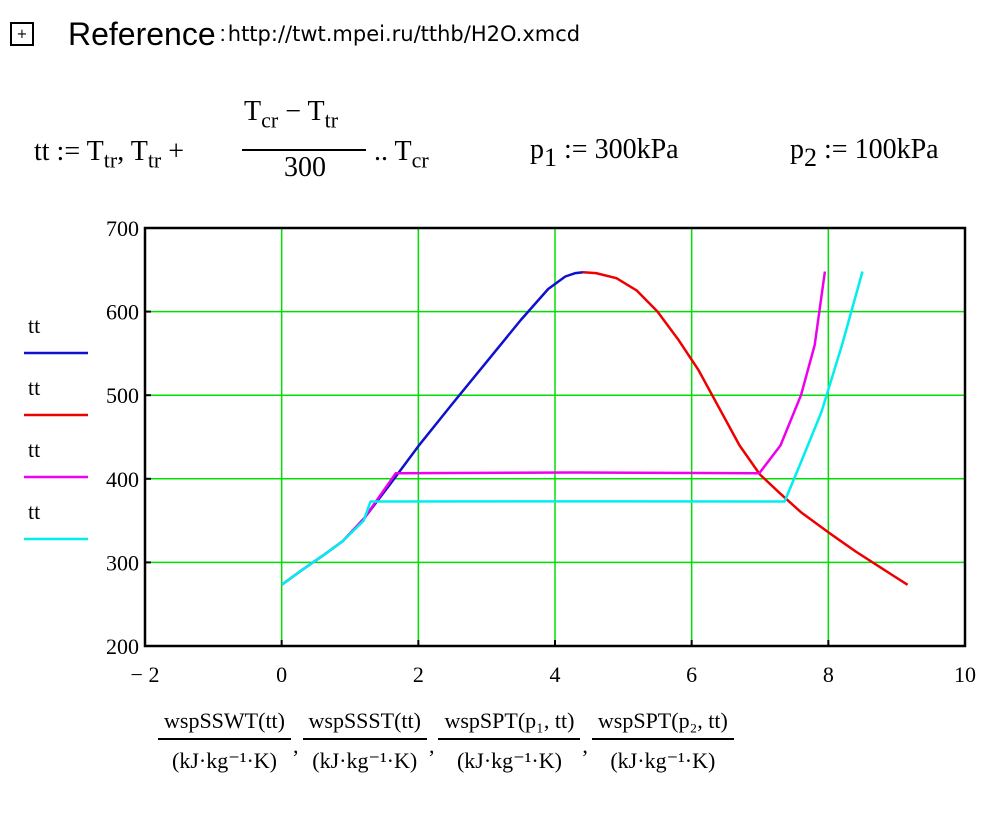  I want to click on range-end: .. Tcr, so click(401, 155).